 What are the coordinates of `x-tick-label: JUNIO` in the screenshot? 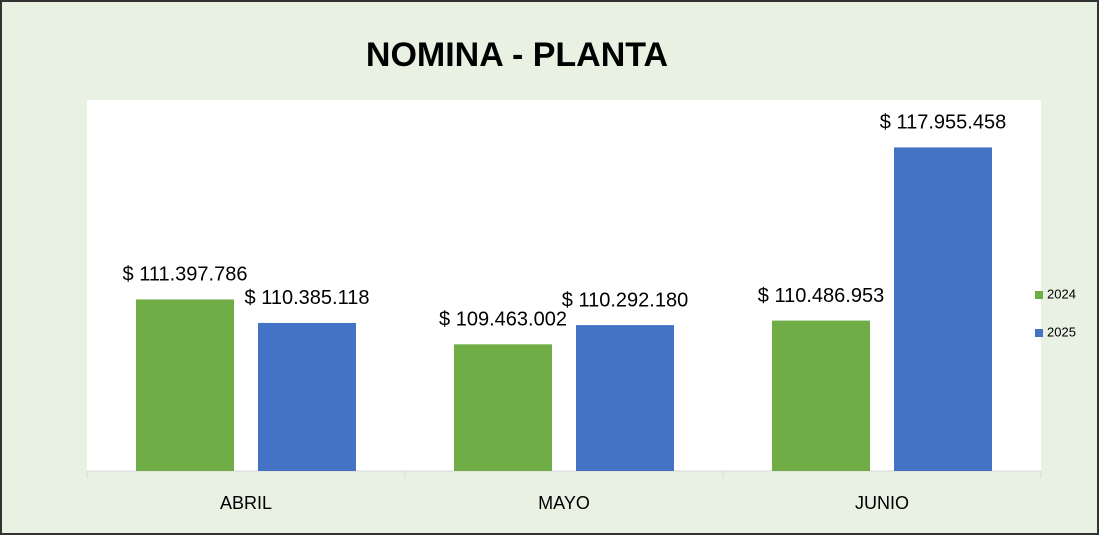 It's located at (882, 503).